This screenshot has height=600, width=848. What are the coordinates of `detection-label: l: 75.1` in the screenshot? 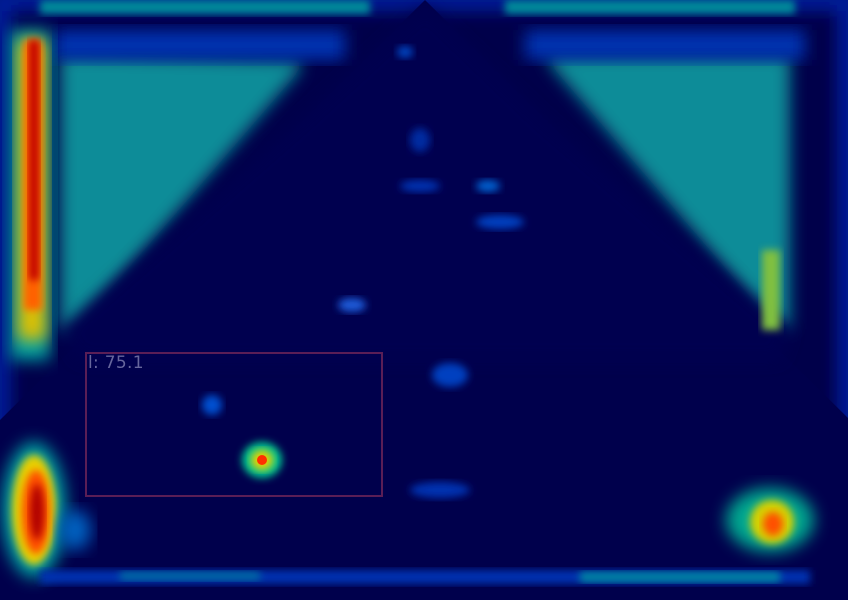 It's located at (116, 363).